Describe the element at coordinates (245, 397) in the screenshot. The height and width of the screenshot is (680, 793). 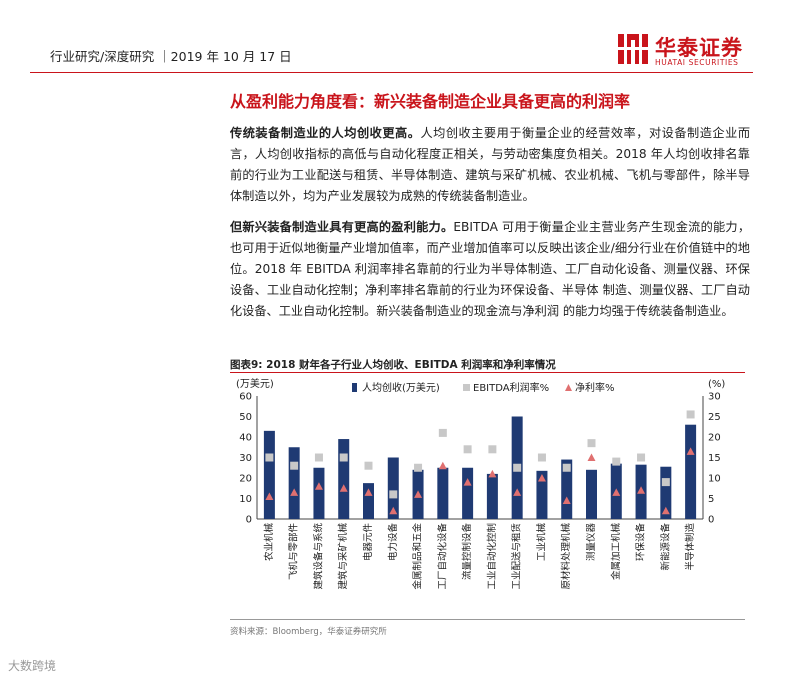
I see `left-tick-label: 60` at that location.